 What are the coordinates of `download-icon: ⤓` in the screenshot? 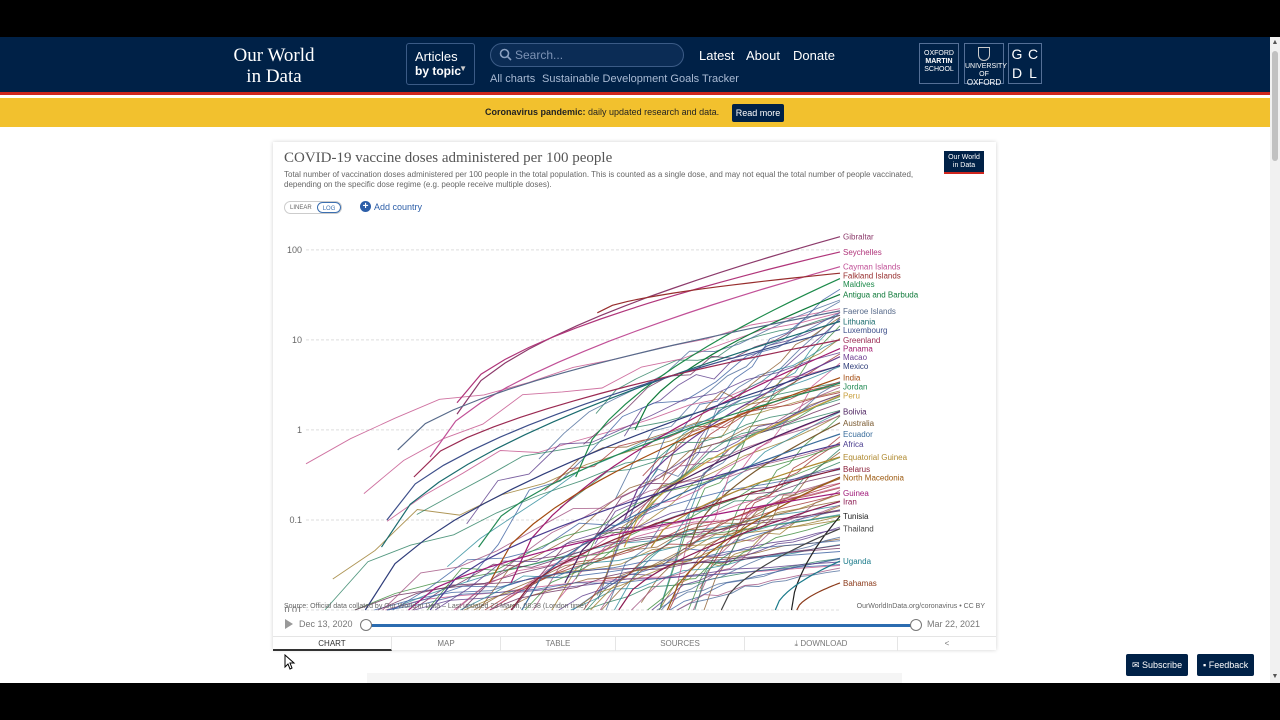 It's located at (797, 643).